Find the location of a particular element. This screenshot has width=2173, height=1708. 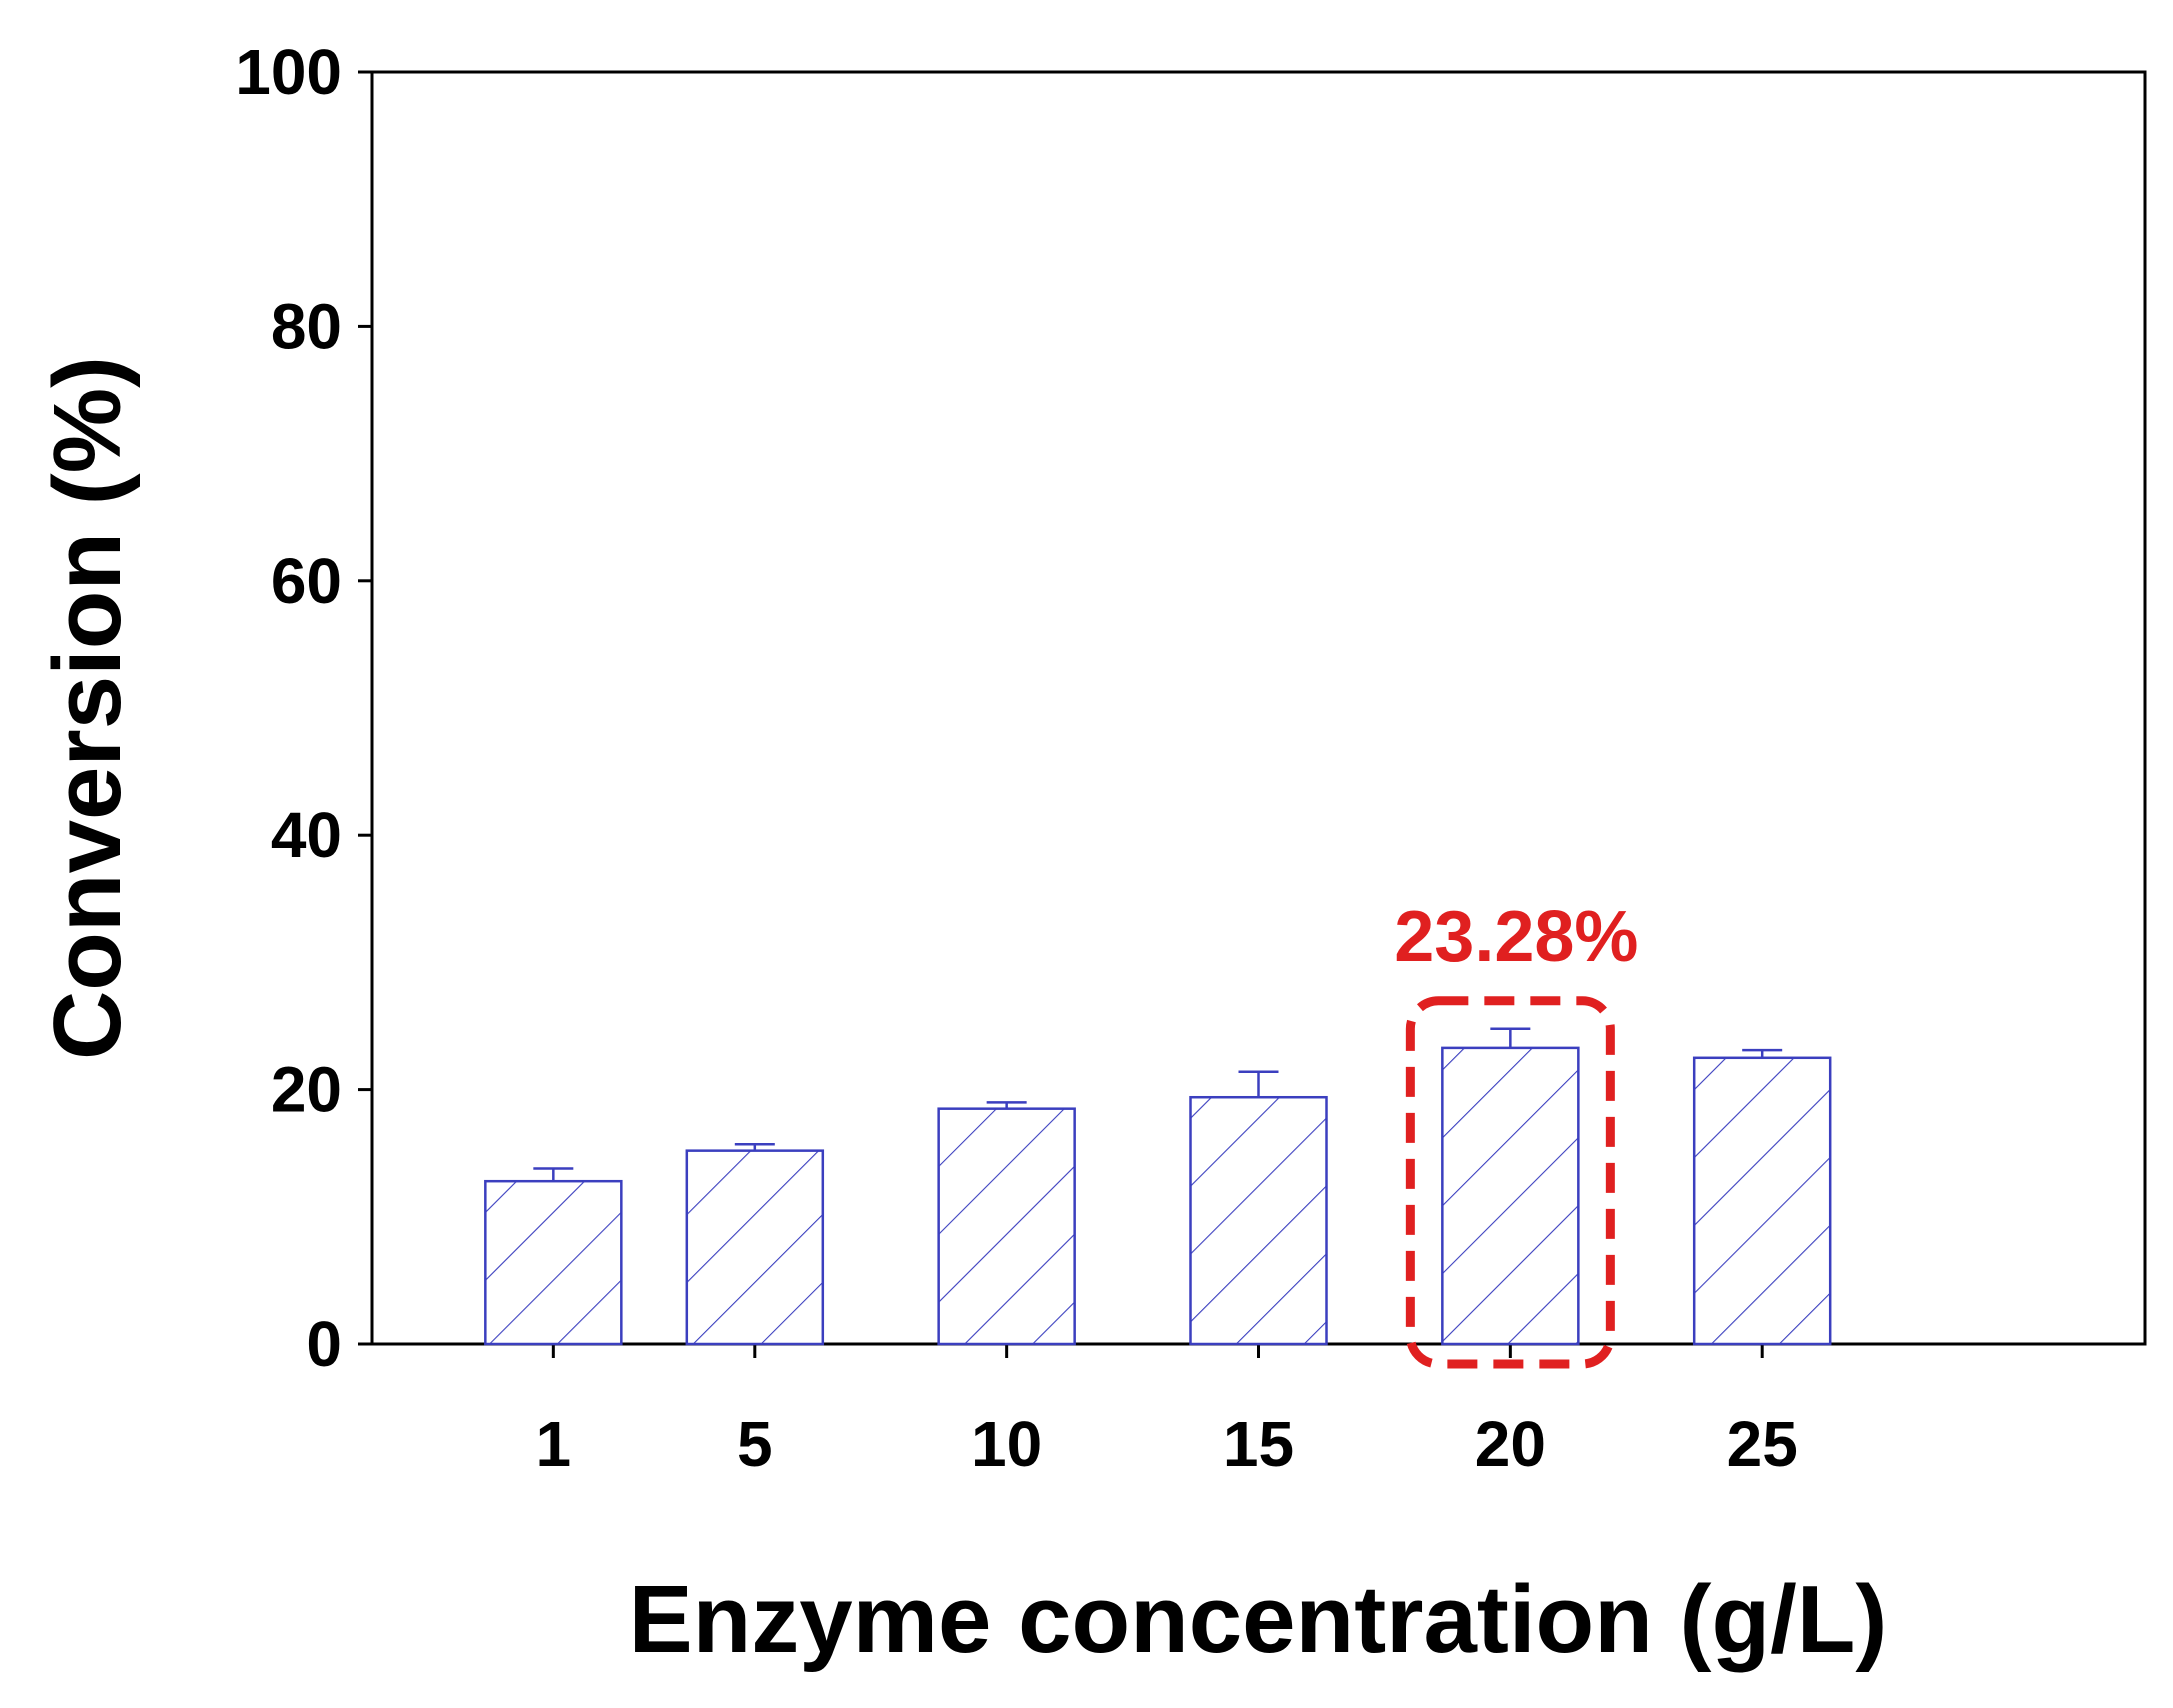

bars is located at coordinates (1158, 1186).